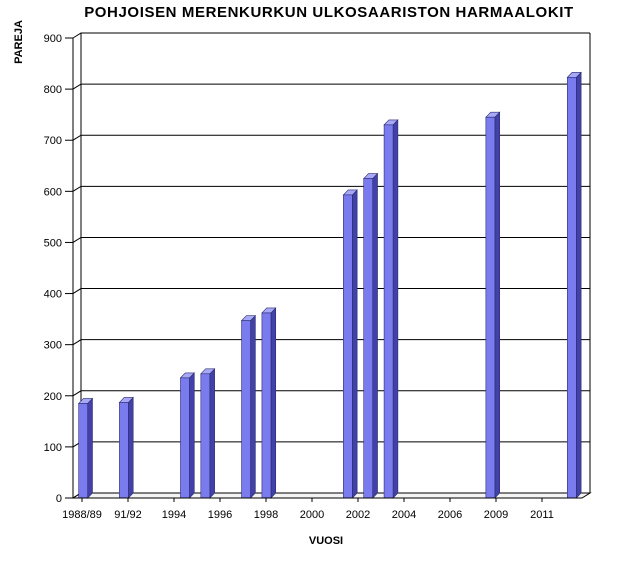 The image size is (644, 566). I want to click on y-tick-label: 500, so click(53, 243).